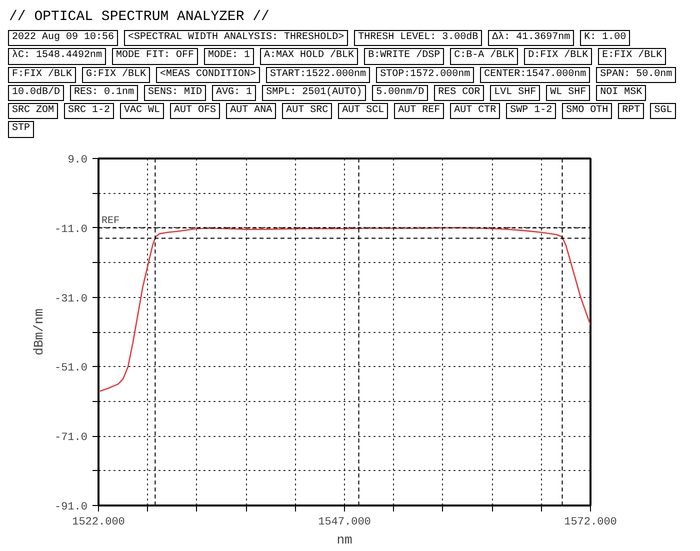 This screenshot has width=700, height=551. I want to click on text: STOP:1572.000nm, so click(425, 74).